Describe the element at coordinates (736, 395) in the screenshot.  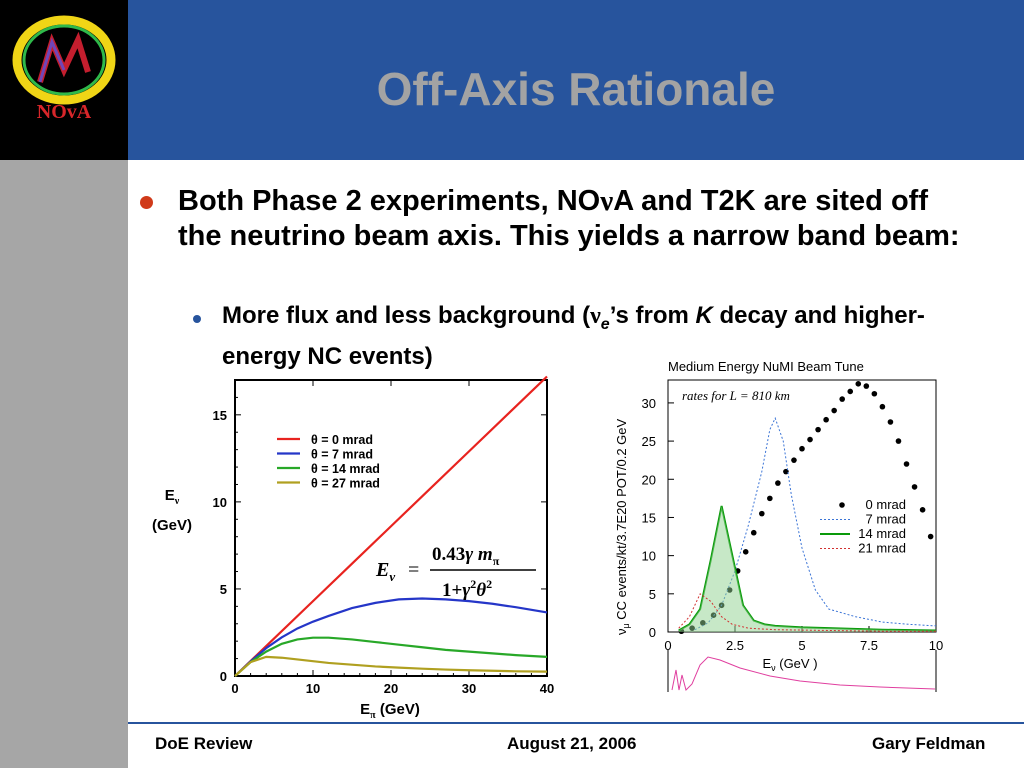
I see `right-chart-annotation: rates for L = 810 km` at that location.